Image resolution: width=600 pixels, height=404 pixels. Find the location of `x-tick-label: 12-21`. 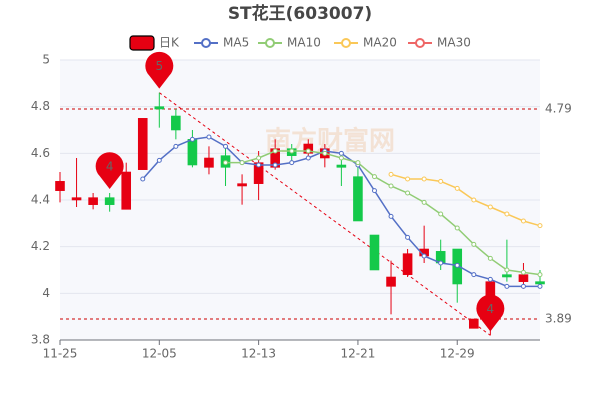

x-tick-label: 12-21 is located at coordinates (357, 354).